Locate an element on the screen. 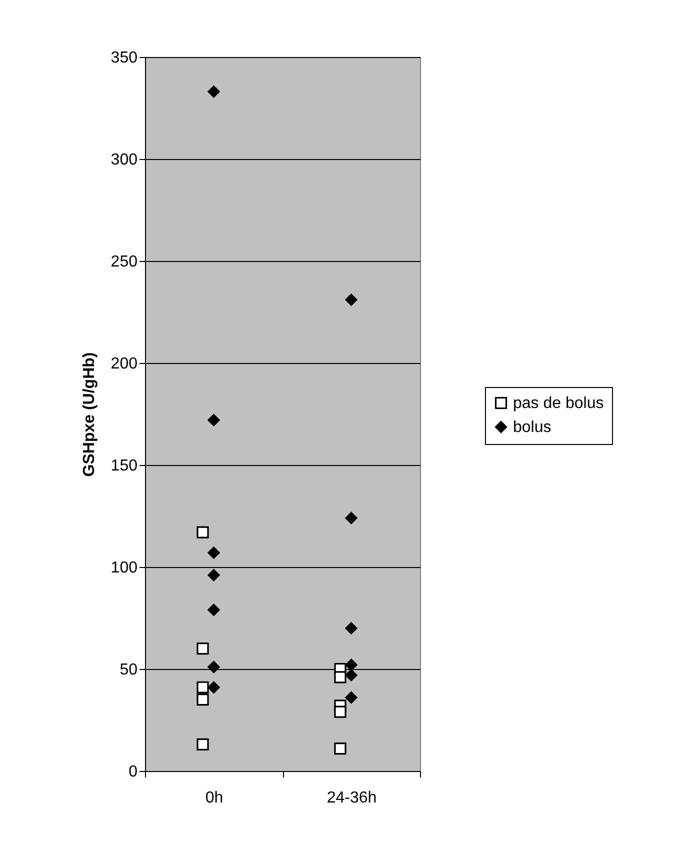  y-tick-label: 200 is located at coordinates (124, 364).